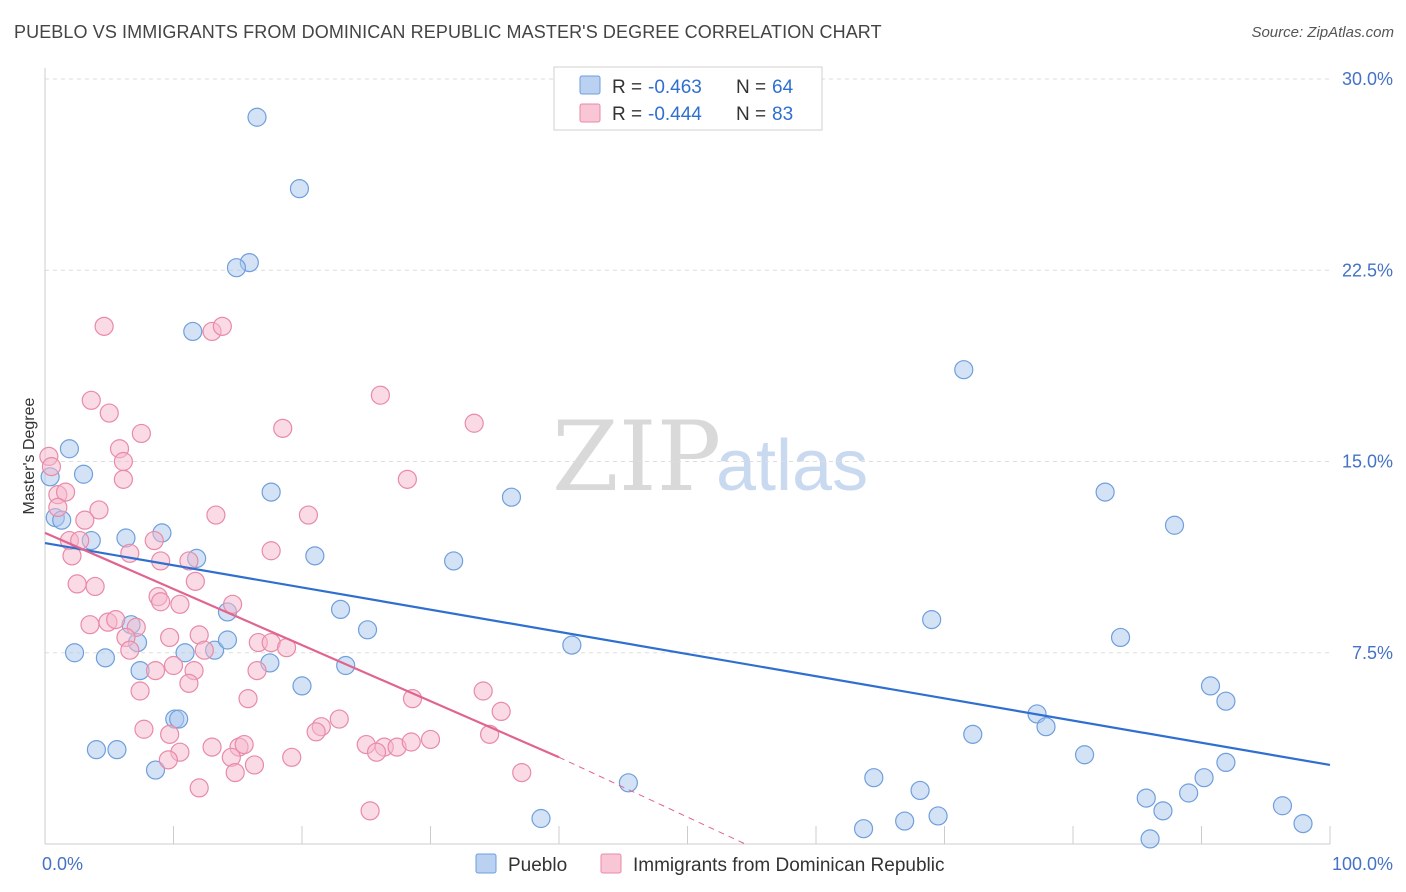 This screenshot has width=1406, height=892. I want to click on y-tick-label-1: 15.0%, so click(1367, 462).